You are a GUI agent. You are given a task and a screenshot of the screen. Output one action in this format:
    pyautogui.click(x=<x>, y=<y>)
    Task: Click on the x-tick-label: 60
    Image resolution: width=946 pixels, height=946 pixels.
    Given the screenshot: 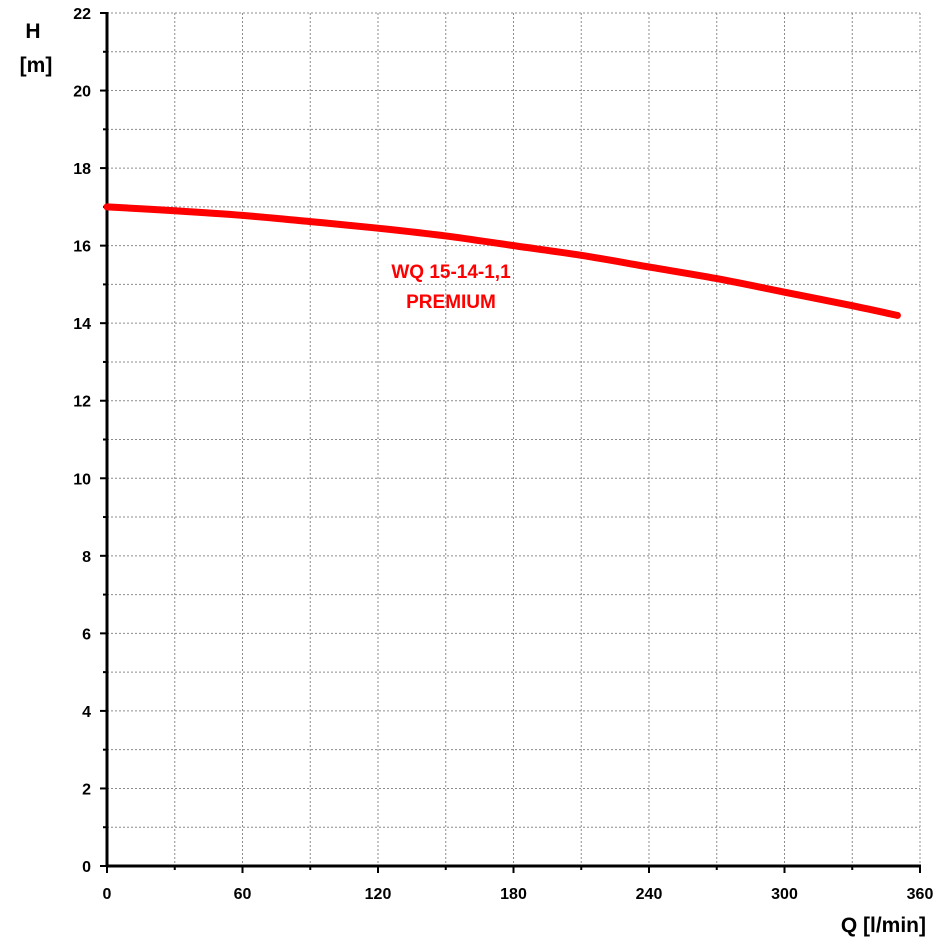 What is the action you would take?
    pyautogui.click(x=243, y=894)
    